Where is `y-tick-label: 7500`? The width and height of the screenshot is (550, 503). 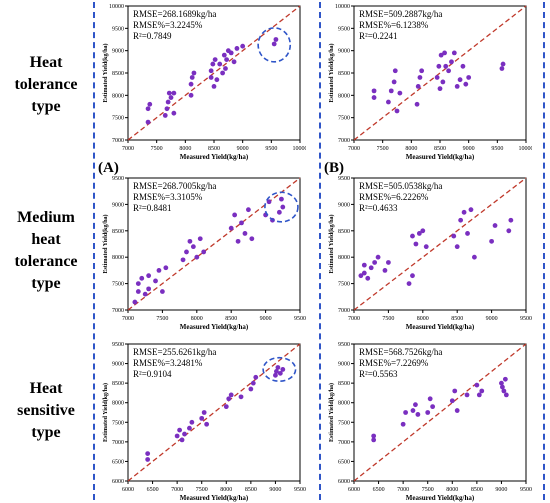
y-tick-label: 7500 is located at coordinates (118, 423).